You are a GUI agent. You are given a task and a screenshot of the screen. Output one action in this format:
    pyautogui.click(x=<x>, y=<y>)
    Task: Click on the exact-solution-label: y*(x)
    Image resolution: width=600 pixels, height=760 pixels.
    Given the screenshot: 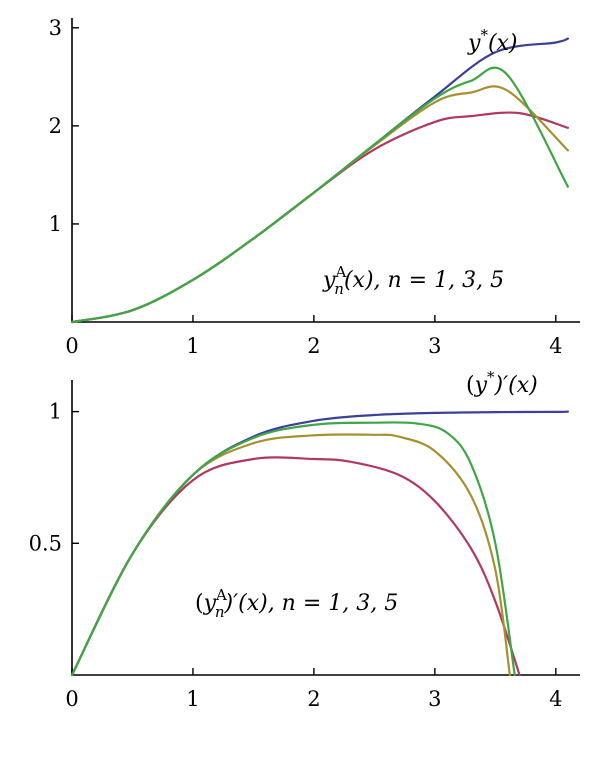 What is the action you would take?
    pyautogui.click(x=492, y=41)
    